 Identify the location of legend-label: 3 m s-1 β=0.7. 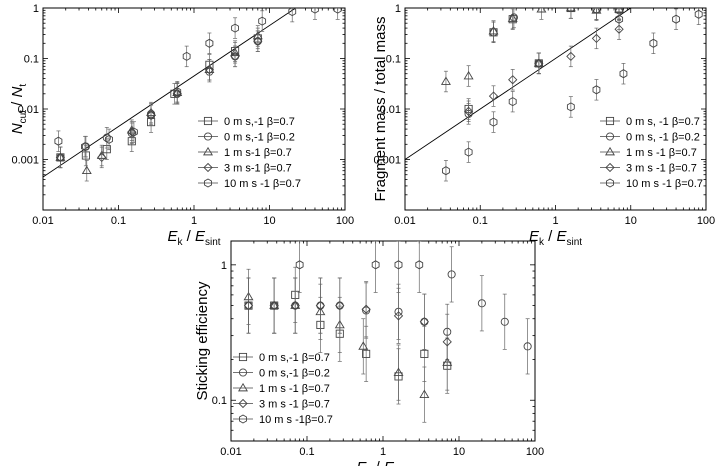
(258, 169).